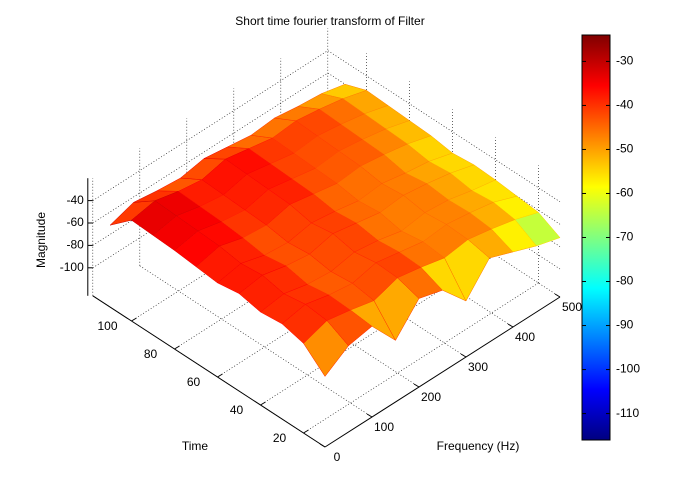  What do you see at coordinates (337, 457) in the screenshot?
I see `x-tick-label: 0` at bounding box center [337, 457].